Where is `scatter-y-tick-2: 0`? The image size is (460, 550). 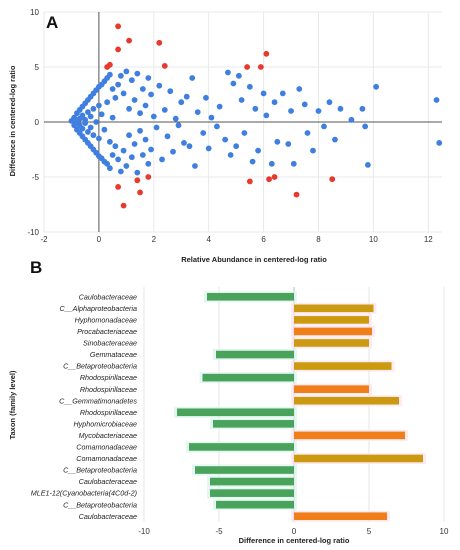
scatter-y-tick-2: 0 is located at coordinates (37, 122).